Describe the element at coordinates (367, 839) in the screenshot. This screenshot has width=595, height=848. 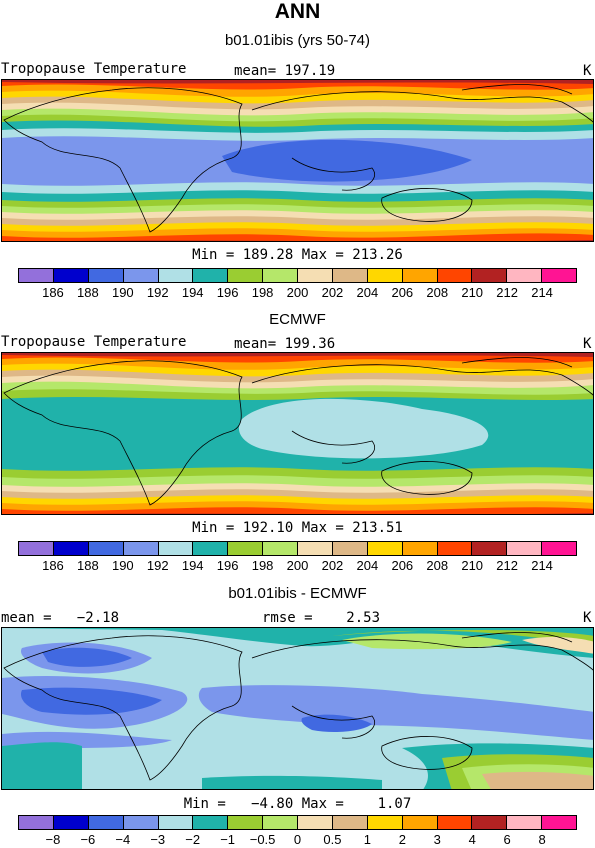
I see `colorbar-tick-label: 1` at that location.